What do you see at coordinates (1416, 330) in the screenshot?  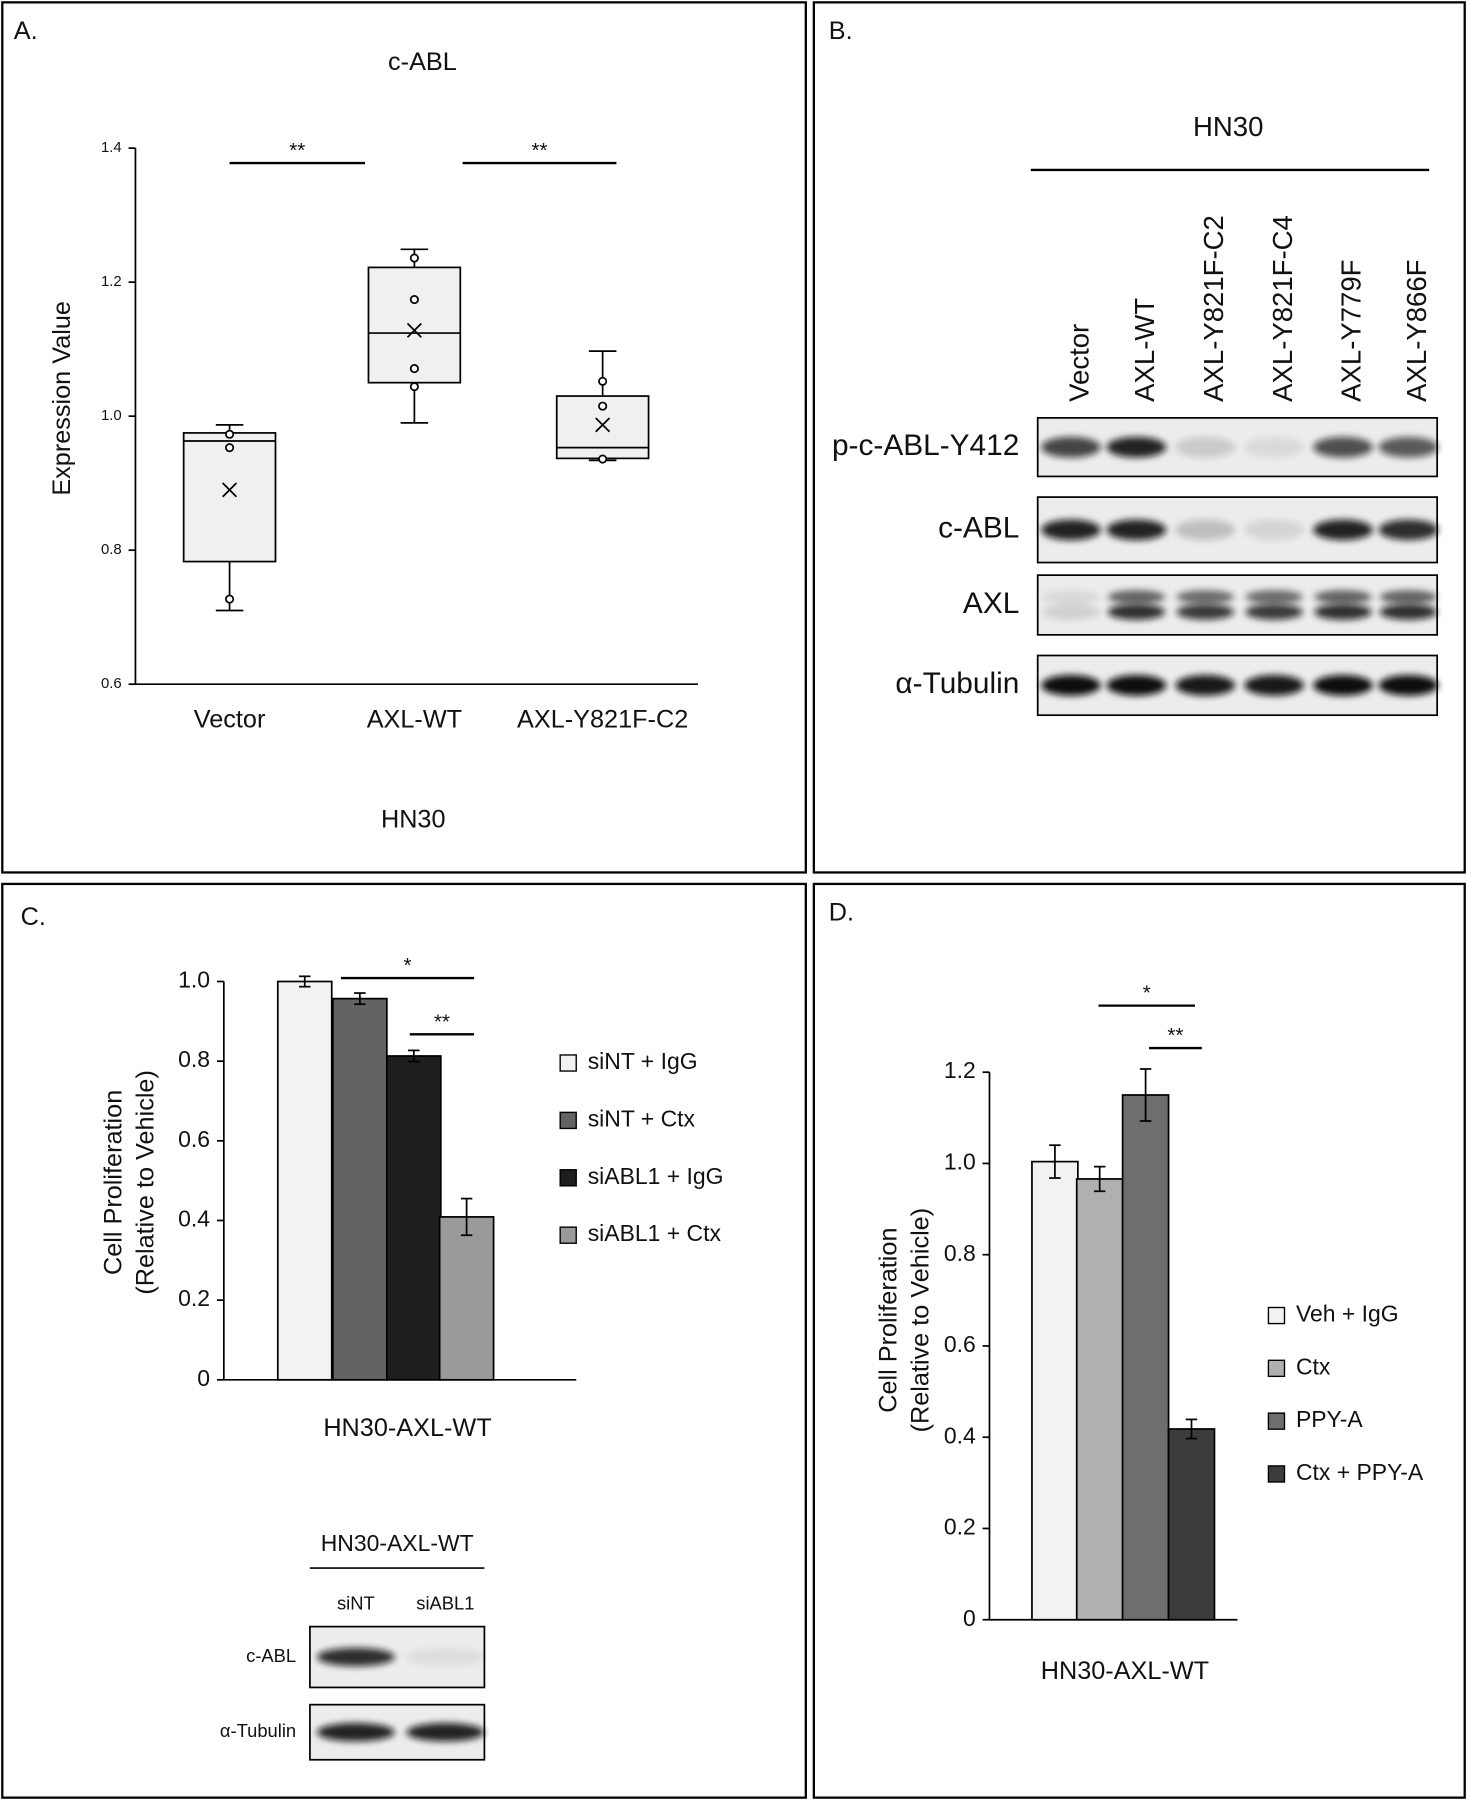 I see `lane-label: AXL-Y866F` at bounding box center [1416, 330].